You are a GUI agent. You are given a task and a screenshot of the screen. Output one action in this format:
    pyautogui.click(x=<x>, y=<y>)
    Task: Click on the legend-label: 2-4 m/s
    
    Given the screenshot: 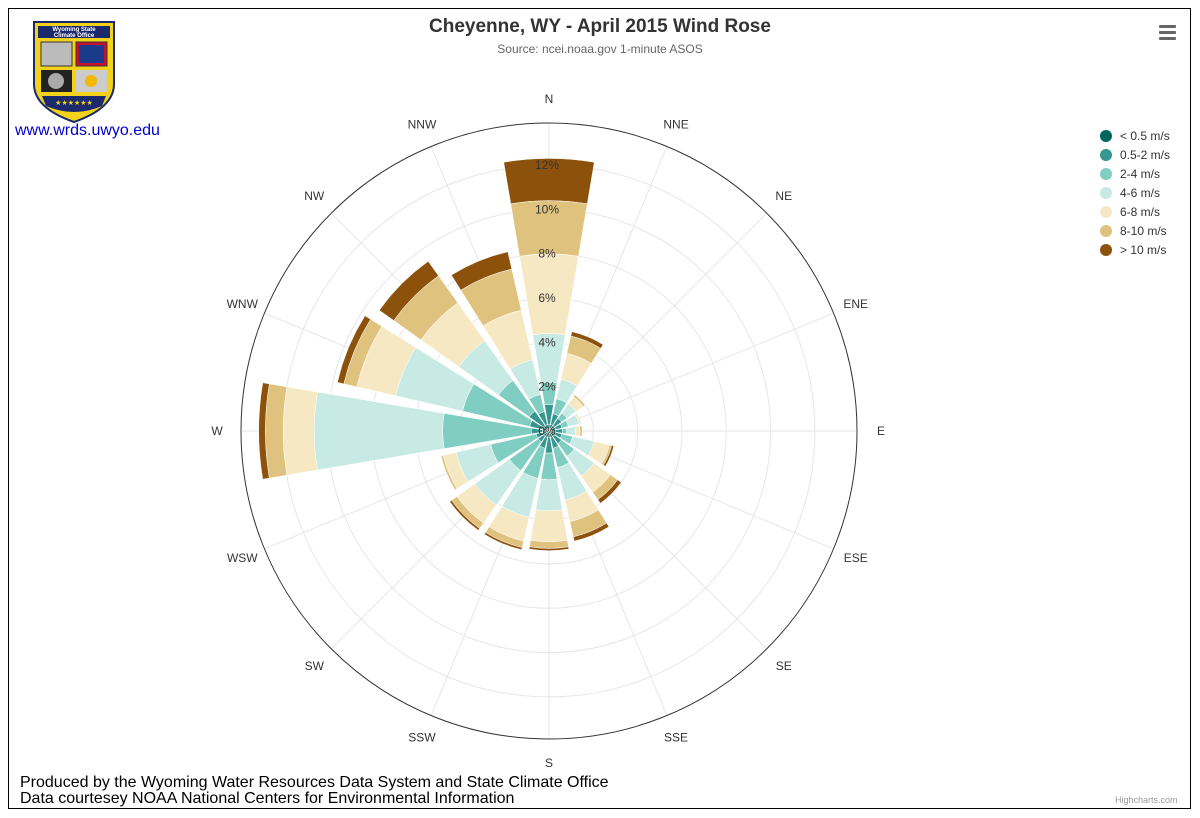 What is the action you would take?
    pyautogui.click(x=1140, y=173)
    